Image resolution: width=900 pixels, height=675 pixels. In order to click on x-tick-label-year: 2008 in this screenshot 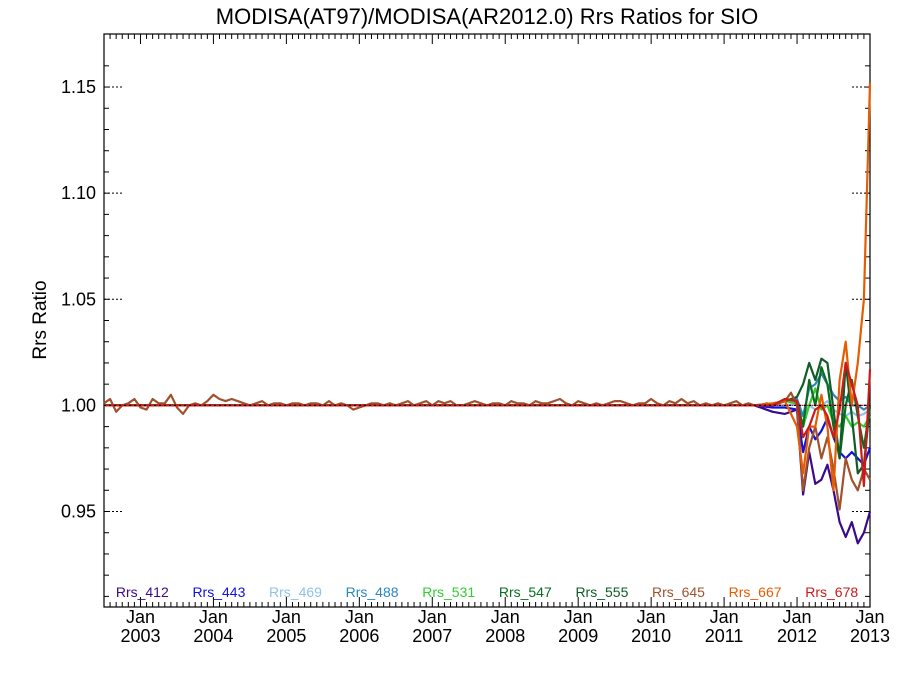, I will do `click(505, 636)`.